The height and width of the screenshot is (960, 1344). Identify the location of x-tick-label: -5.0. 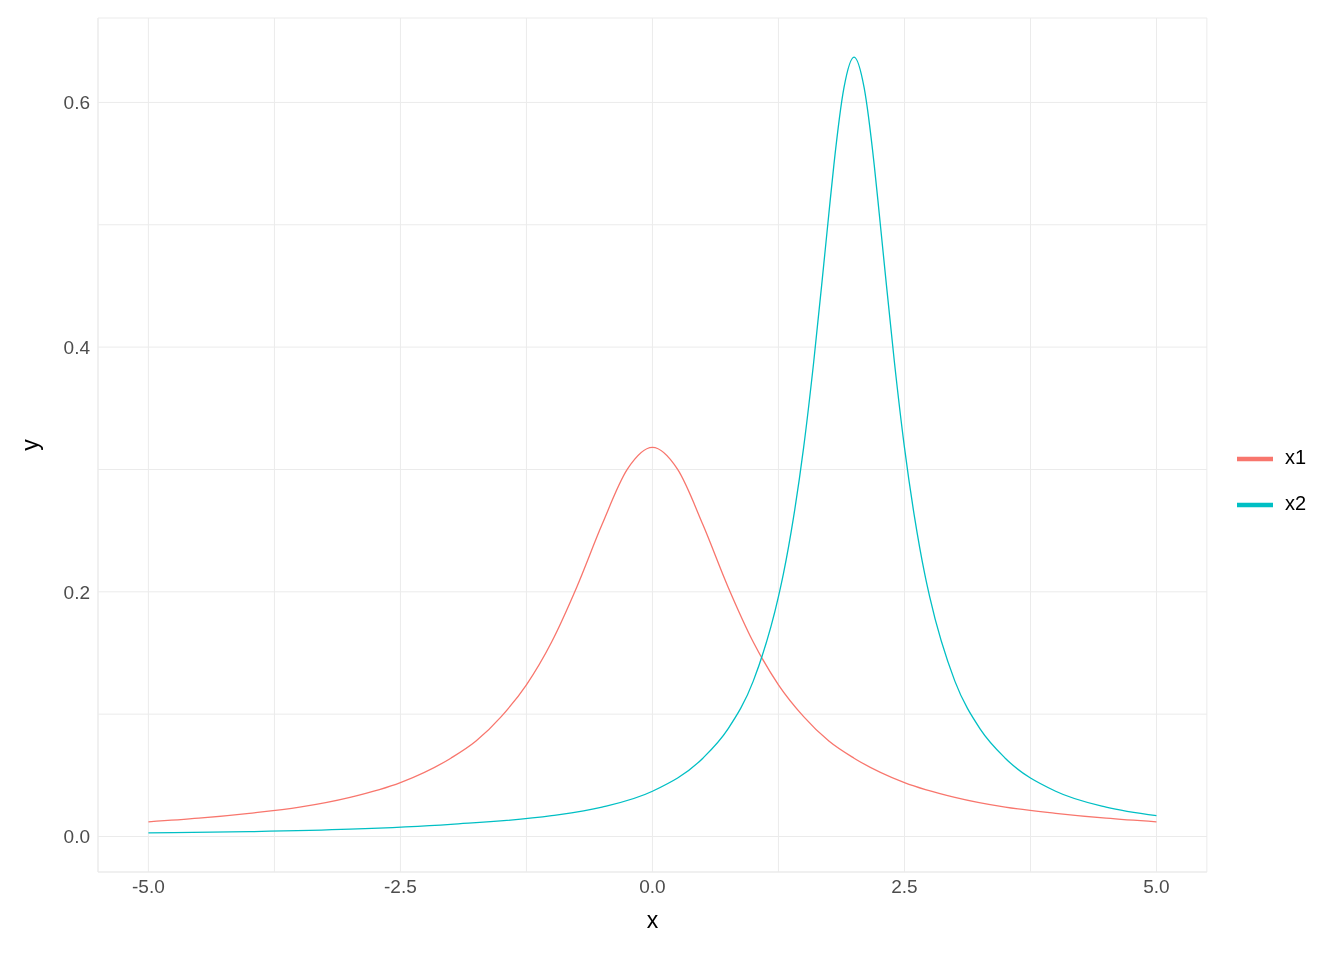
(148, 887).